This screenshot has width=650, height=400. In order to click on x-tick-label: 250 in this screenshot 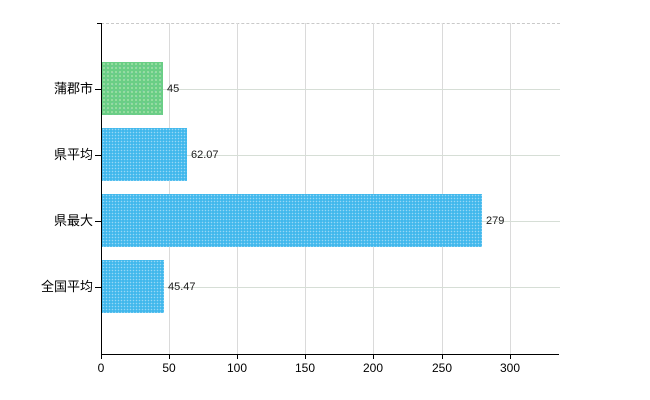, I will do `click(442, 368)`.